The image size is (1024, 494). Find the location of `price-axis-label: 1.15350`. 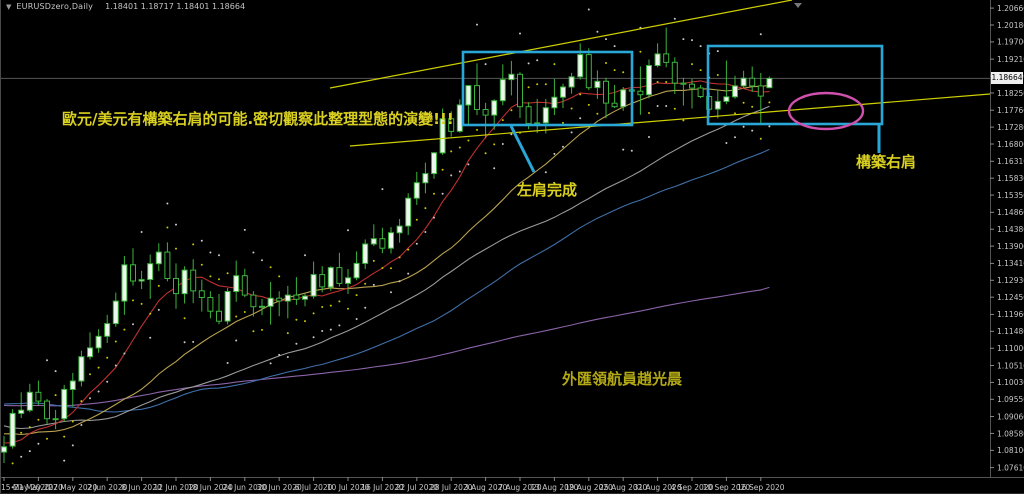

price-axis-label: 1.15350 is located at coordinates (1010, 195).